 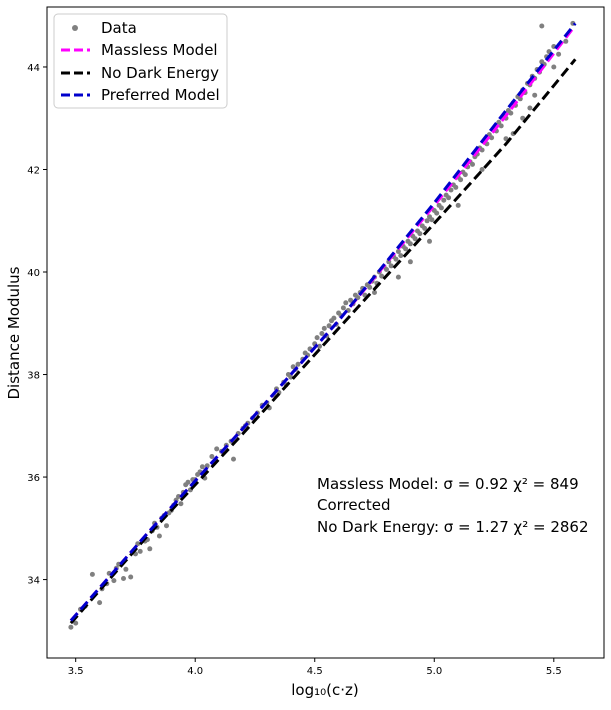 I want to click on y-tick-label: 40, so click(x=33, y=273).